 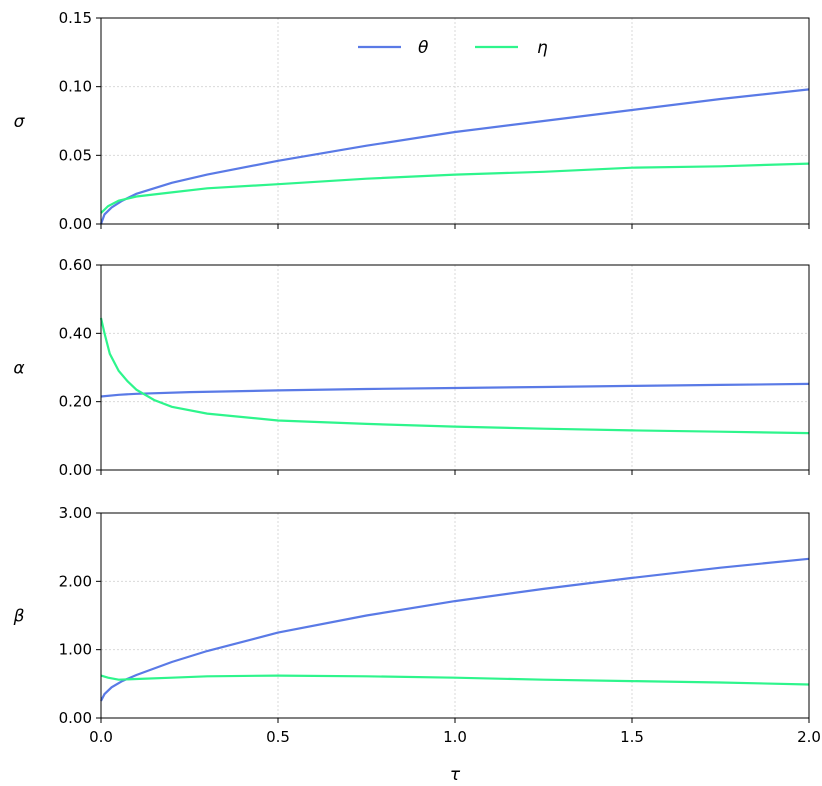 What do you see at coordinates (75, 87) in the screenshot?
I see `y-tick-label: 0.10` at bounding box center [75, 87].